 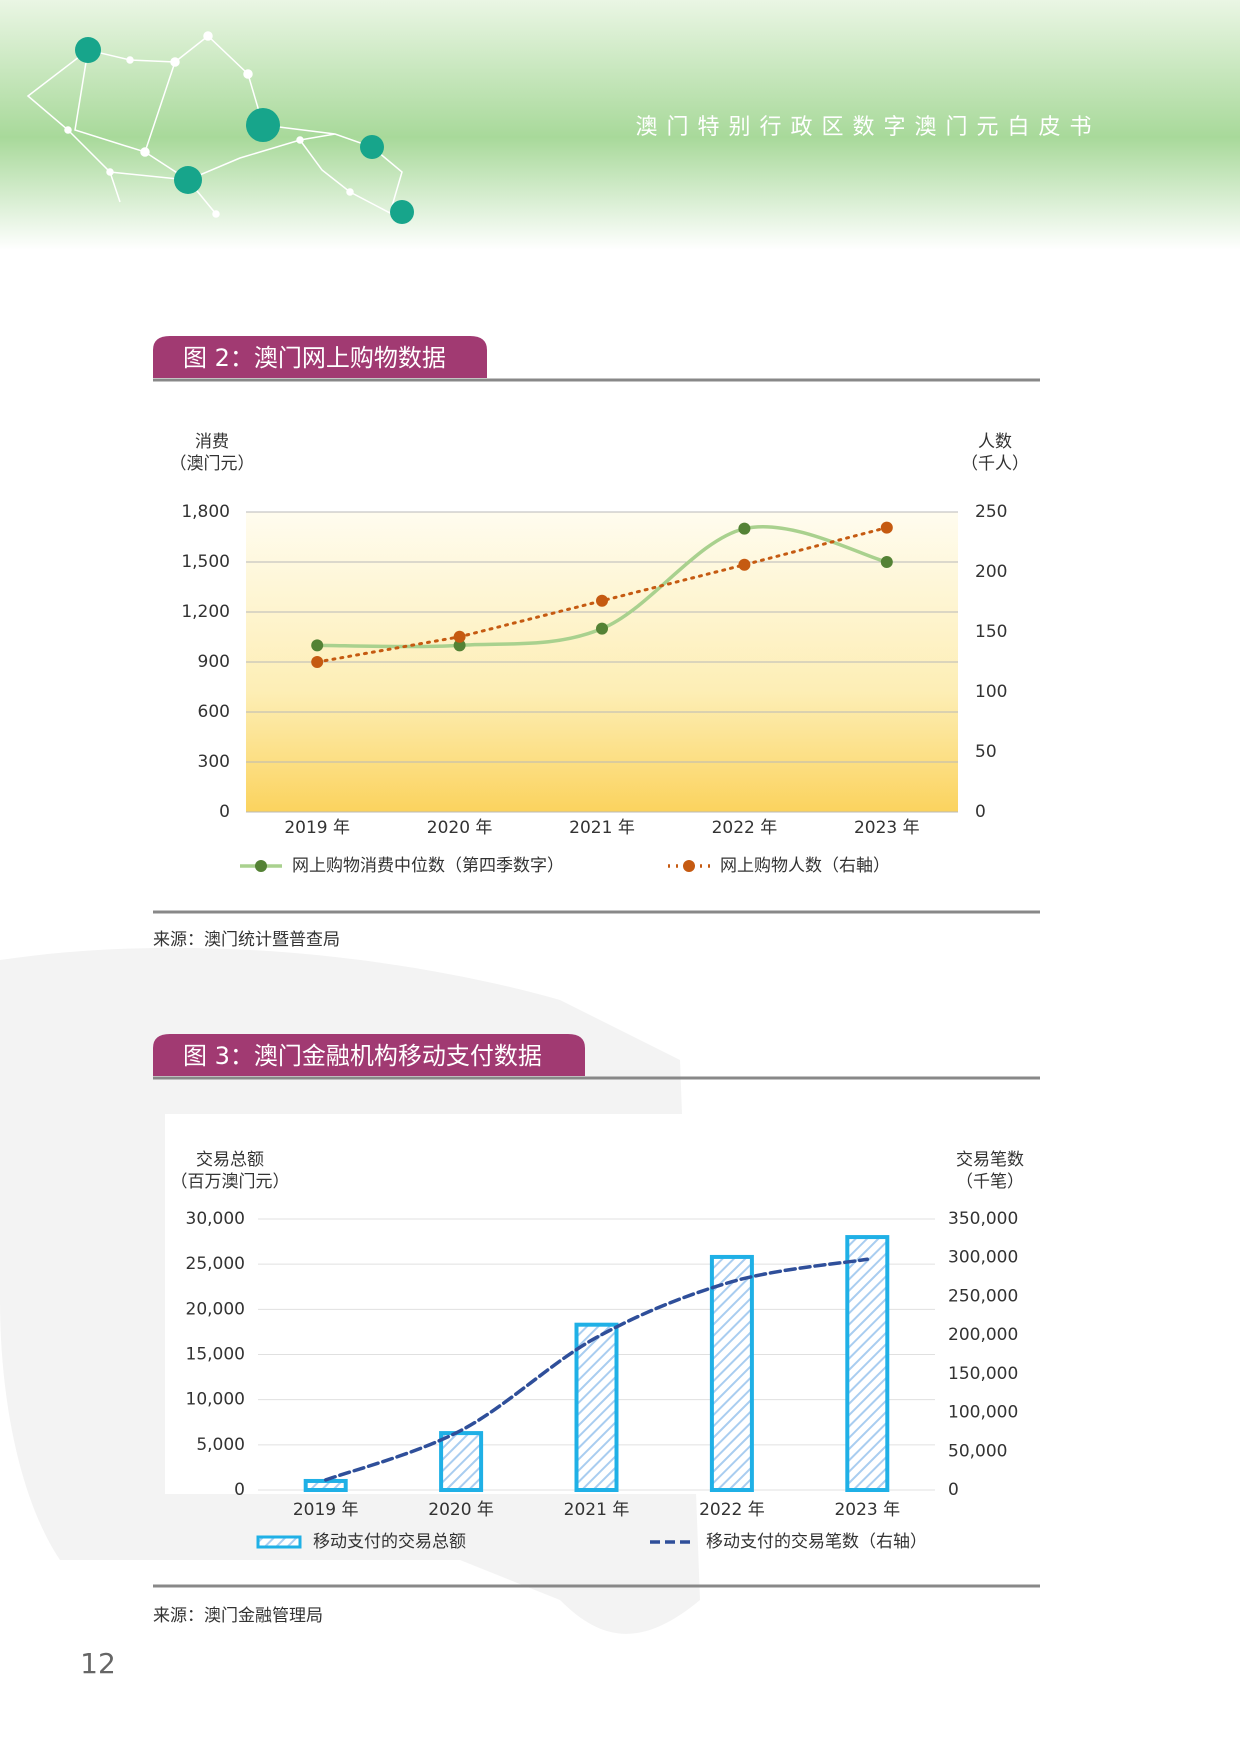 I want to click on figure-title: 图 2：澳门网上购物数据, so click(x=314, y=358).